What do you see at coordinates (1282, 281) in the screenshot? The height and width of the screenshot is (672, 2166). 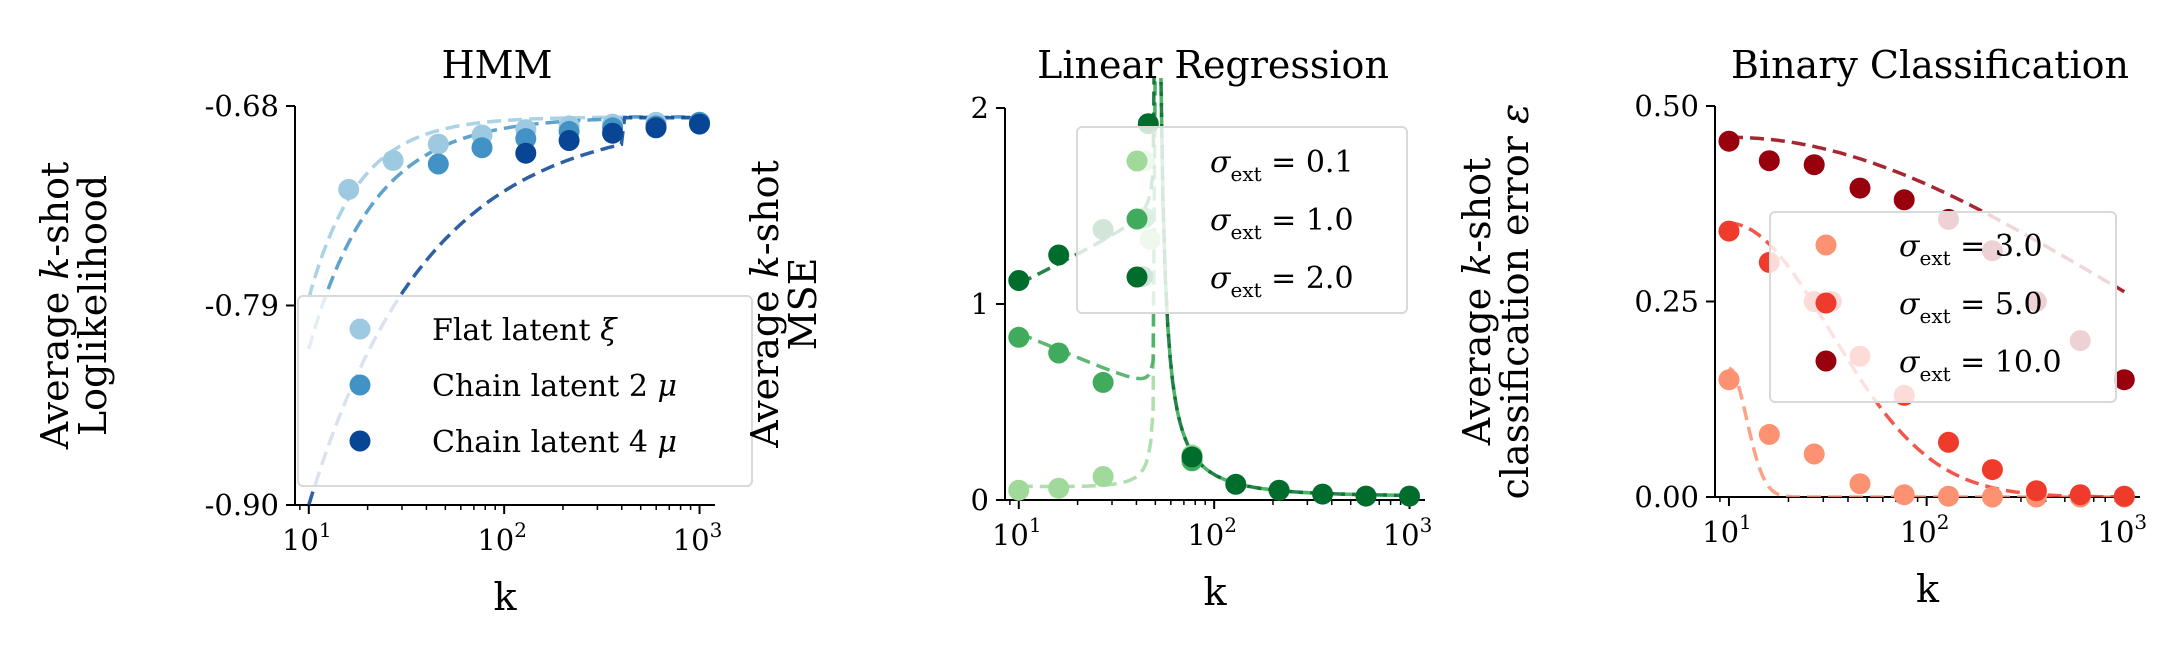 I see `legend-label: σext = 2.0` at bounding box center [1282, 281].